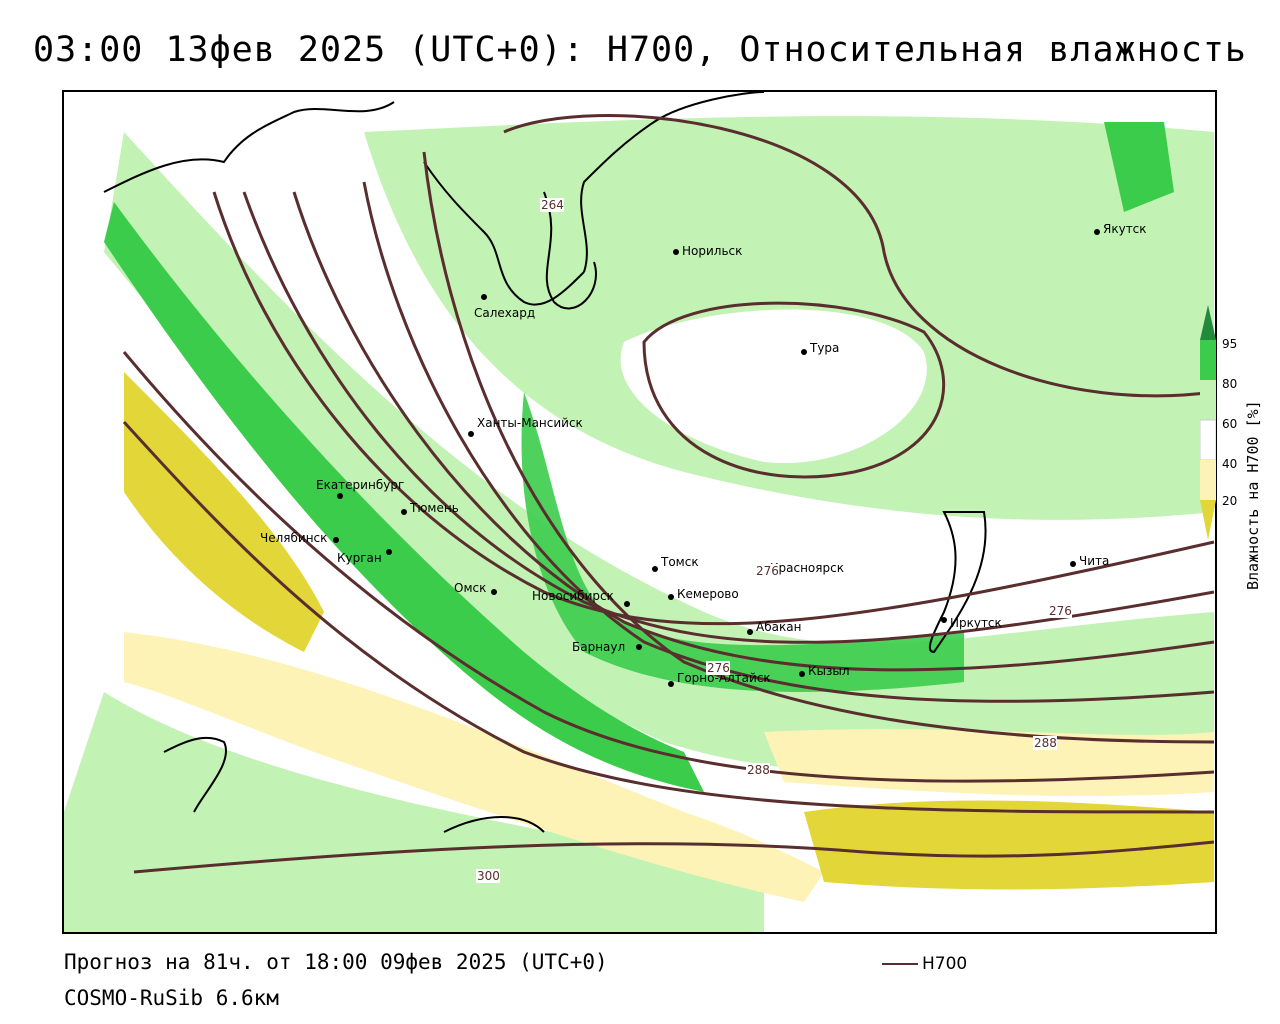  I want to click on svg-text: Абакан, so click(778, 627).